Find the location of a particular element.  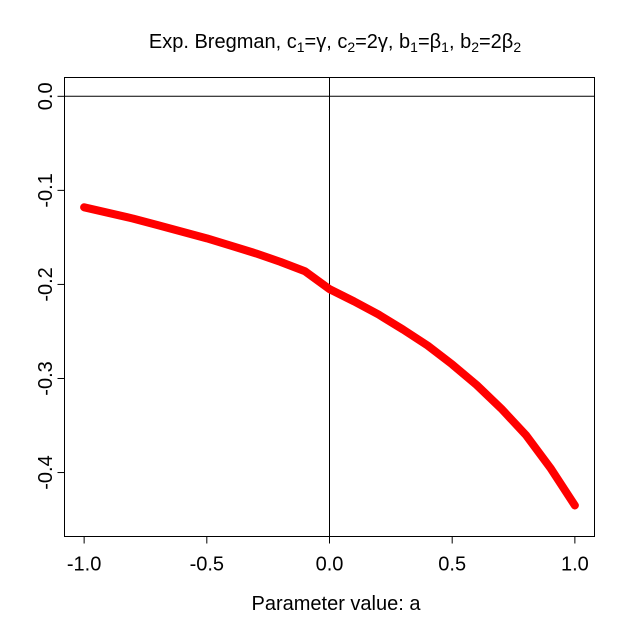

y-tick-label: -0.3 is located at coordinates (46, 378).